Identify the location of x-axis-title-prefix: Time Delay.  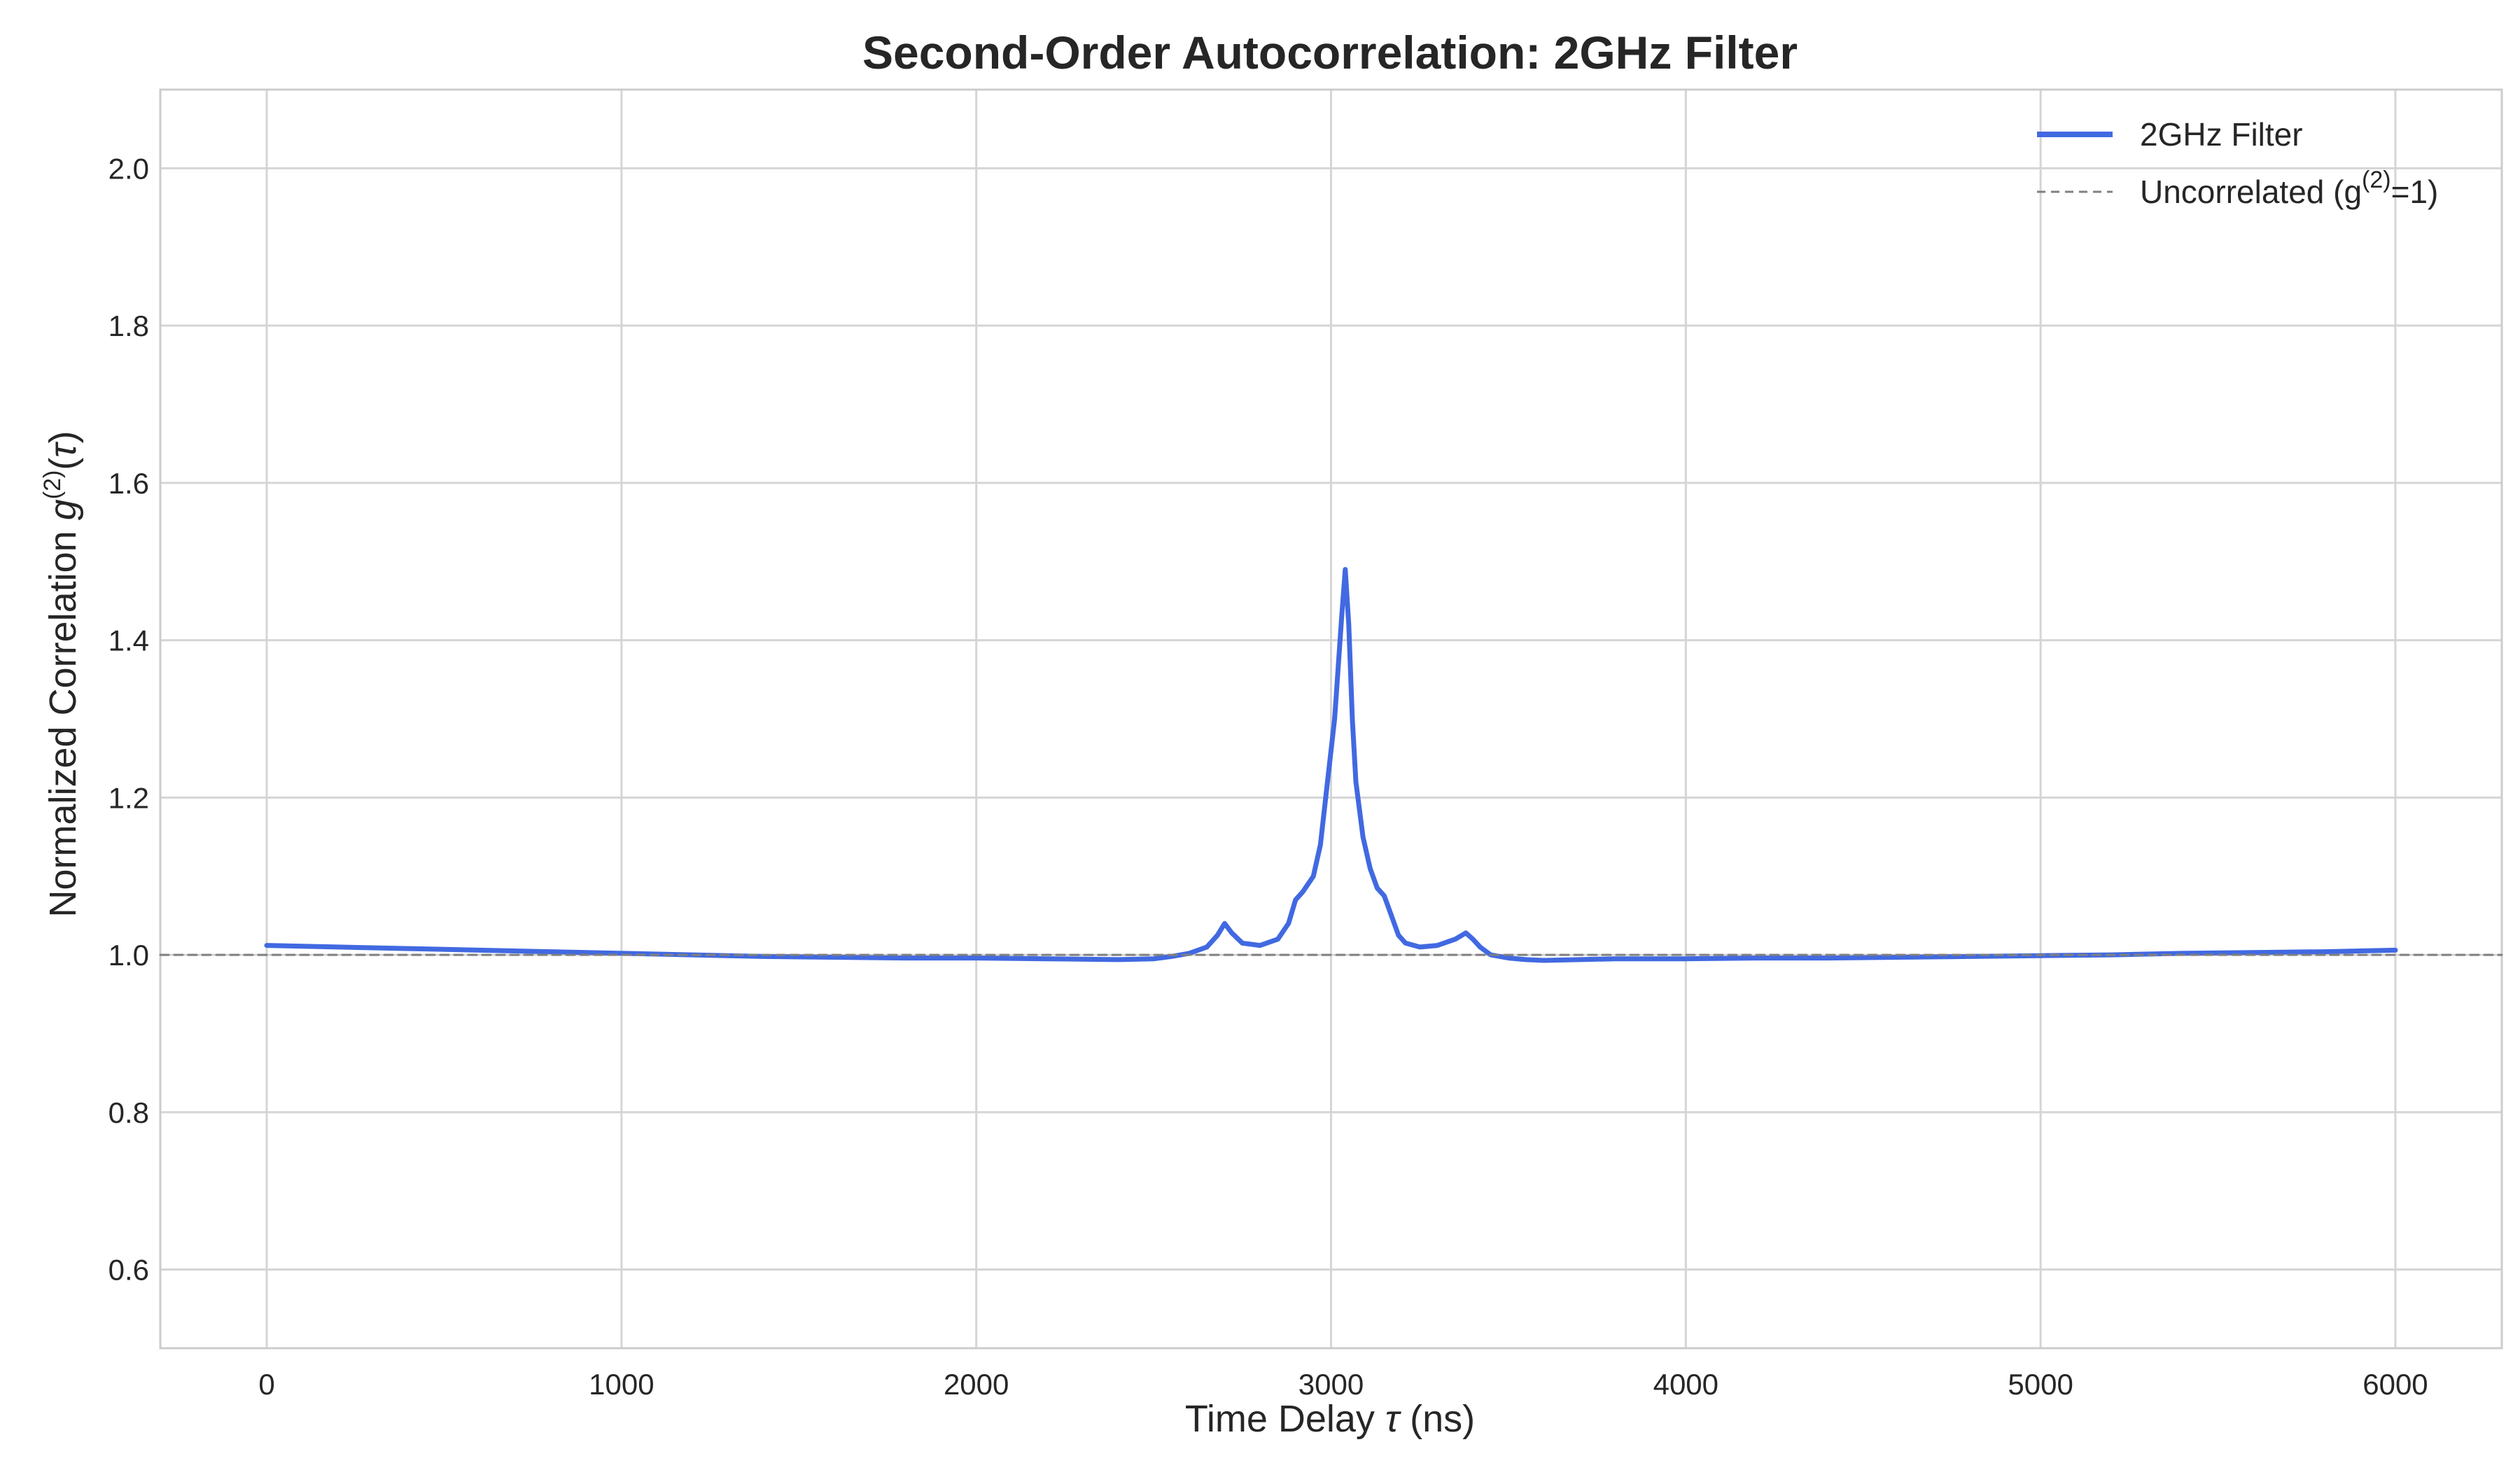
(1285, 1419).